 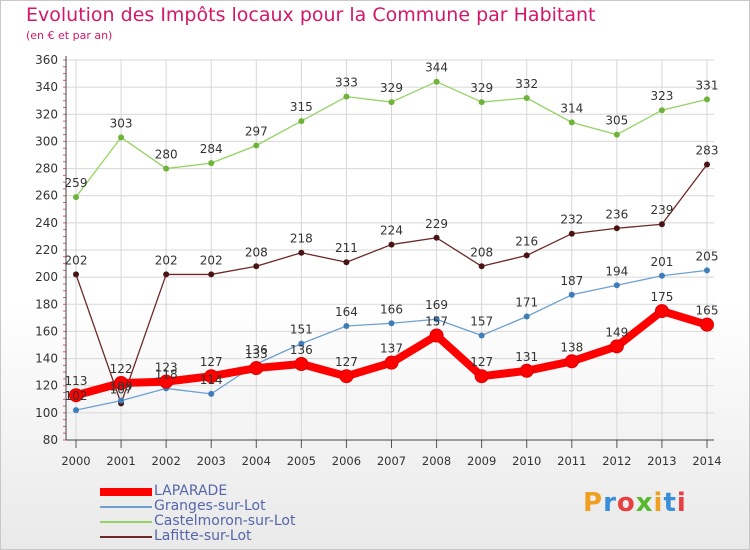 I want to click on x-tick-label: 2000, so click(x=75, y=461).